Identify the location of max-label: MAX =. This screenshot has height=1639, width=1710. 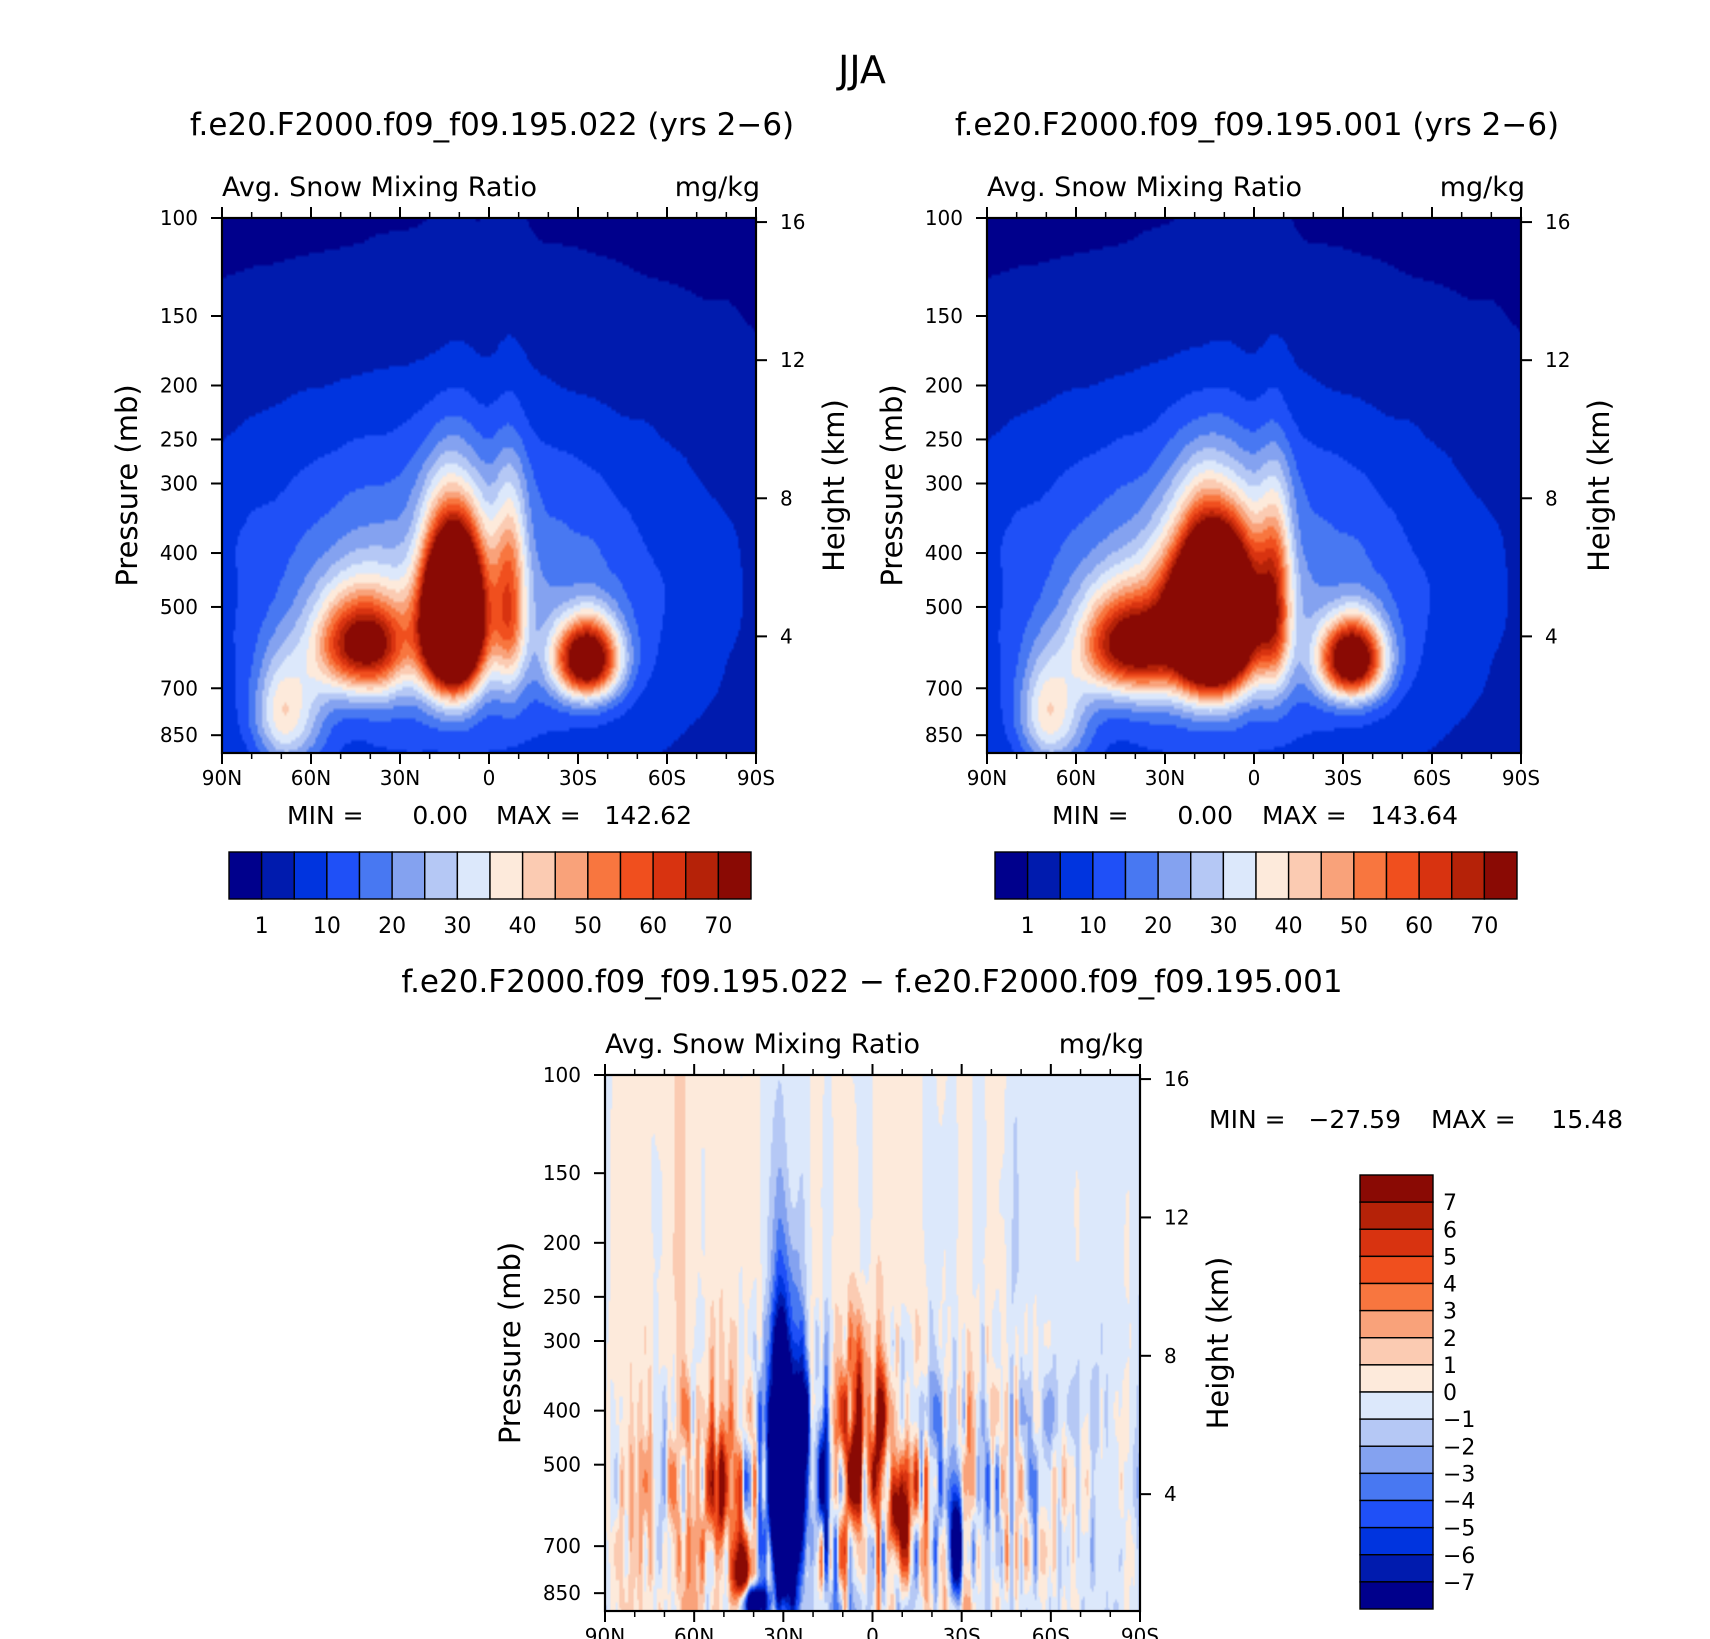
(1473, 1119).